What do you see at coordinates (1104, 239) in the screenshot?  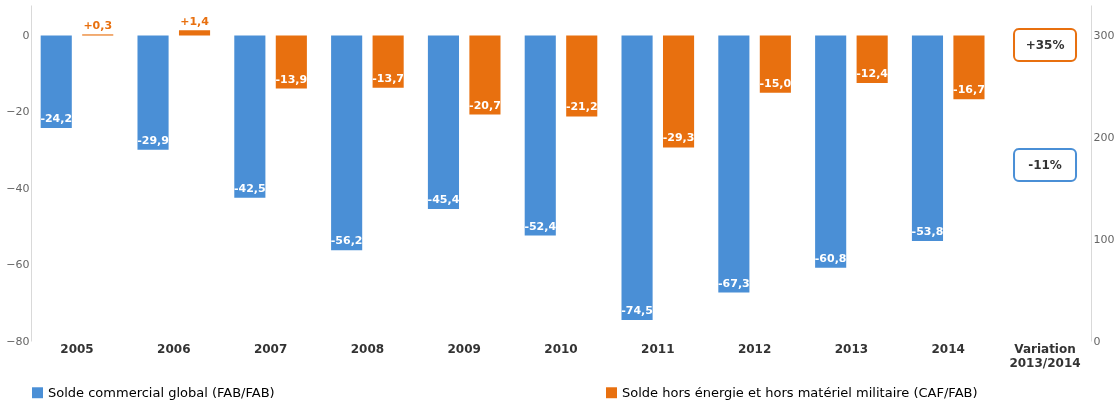 I see `y2-tick-label: 100` at bounding box center [1104, 239].